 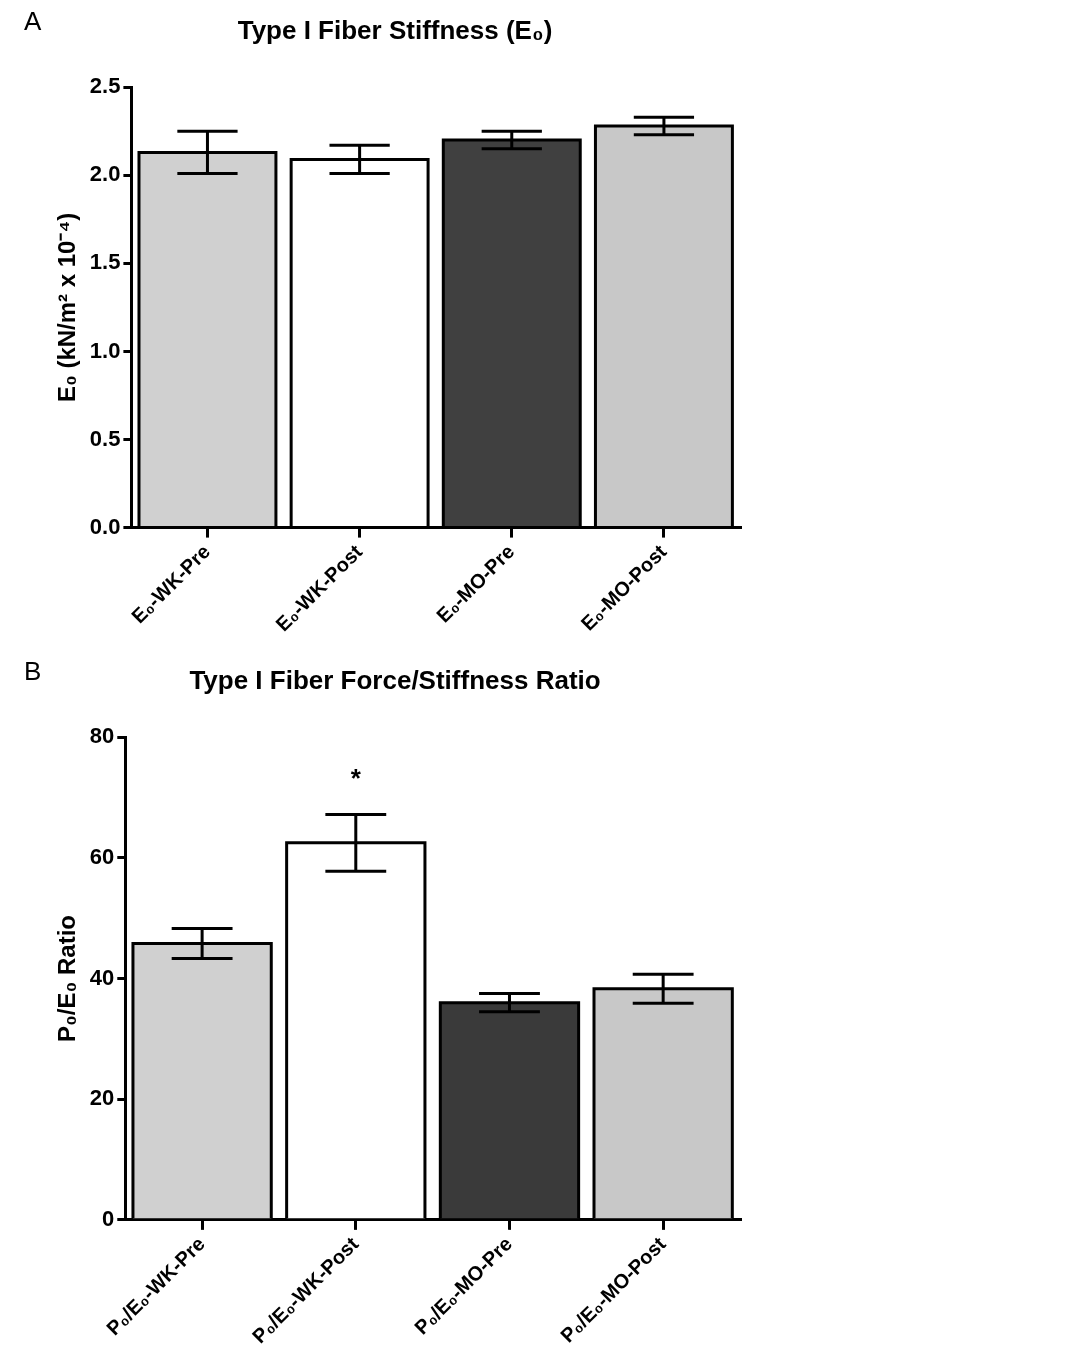 What do you see at coordinates (102, 736) in the screenshot?
I see `y-tick-label: 80` at bounding box center [102, 736].